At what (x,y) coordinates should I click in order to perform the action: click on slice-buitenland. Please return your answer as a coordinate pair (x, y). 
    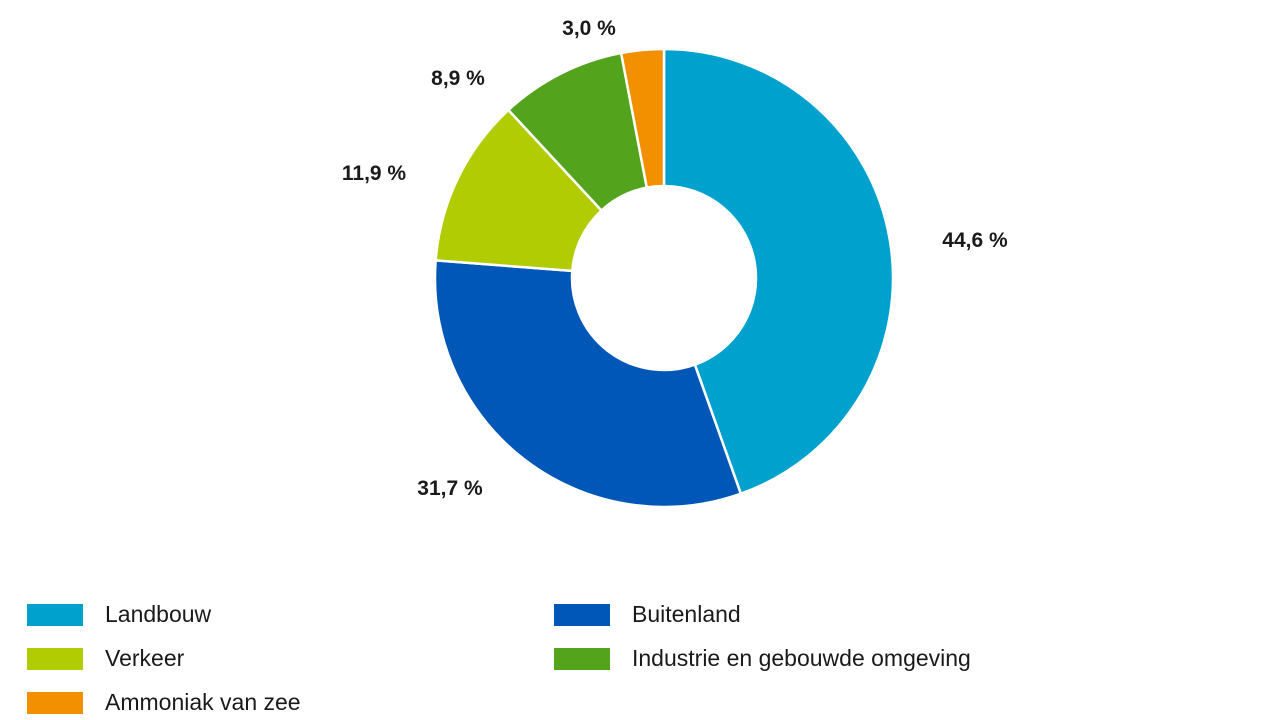
    Looking at the image, I should click on (588, 384).